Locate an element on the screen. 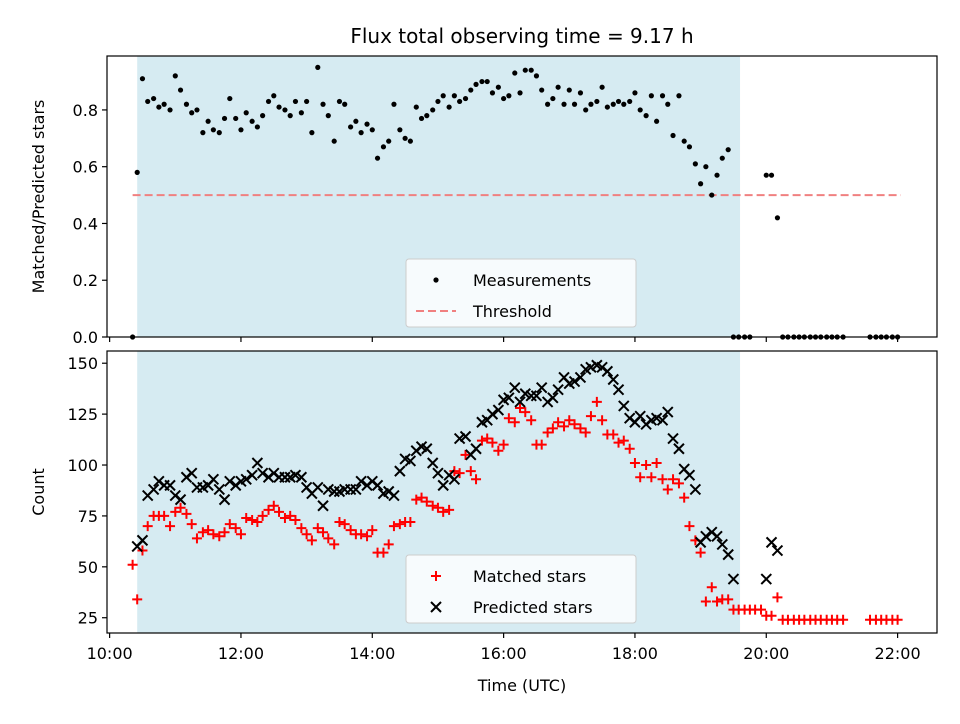 This screenshot has height=724, width=960. y-tick-label: 0.8 is located at coordinates (85, 110).